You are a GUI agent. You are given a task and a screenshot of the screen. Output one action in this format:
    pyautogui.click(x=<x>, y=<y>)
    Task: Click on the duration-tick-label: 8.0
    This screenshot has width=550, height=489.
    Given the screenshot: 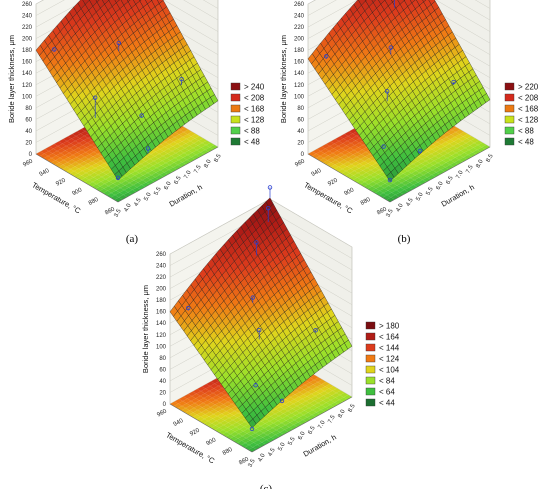 What is the action you would take?
    pyautogui.click(x=343, y=413)
    